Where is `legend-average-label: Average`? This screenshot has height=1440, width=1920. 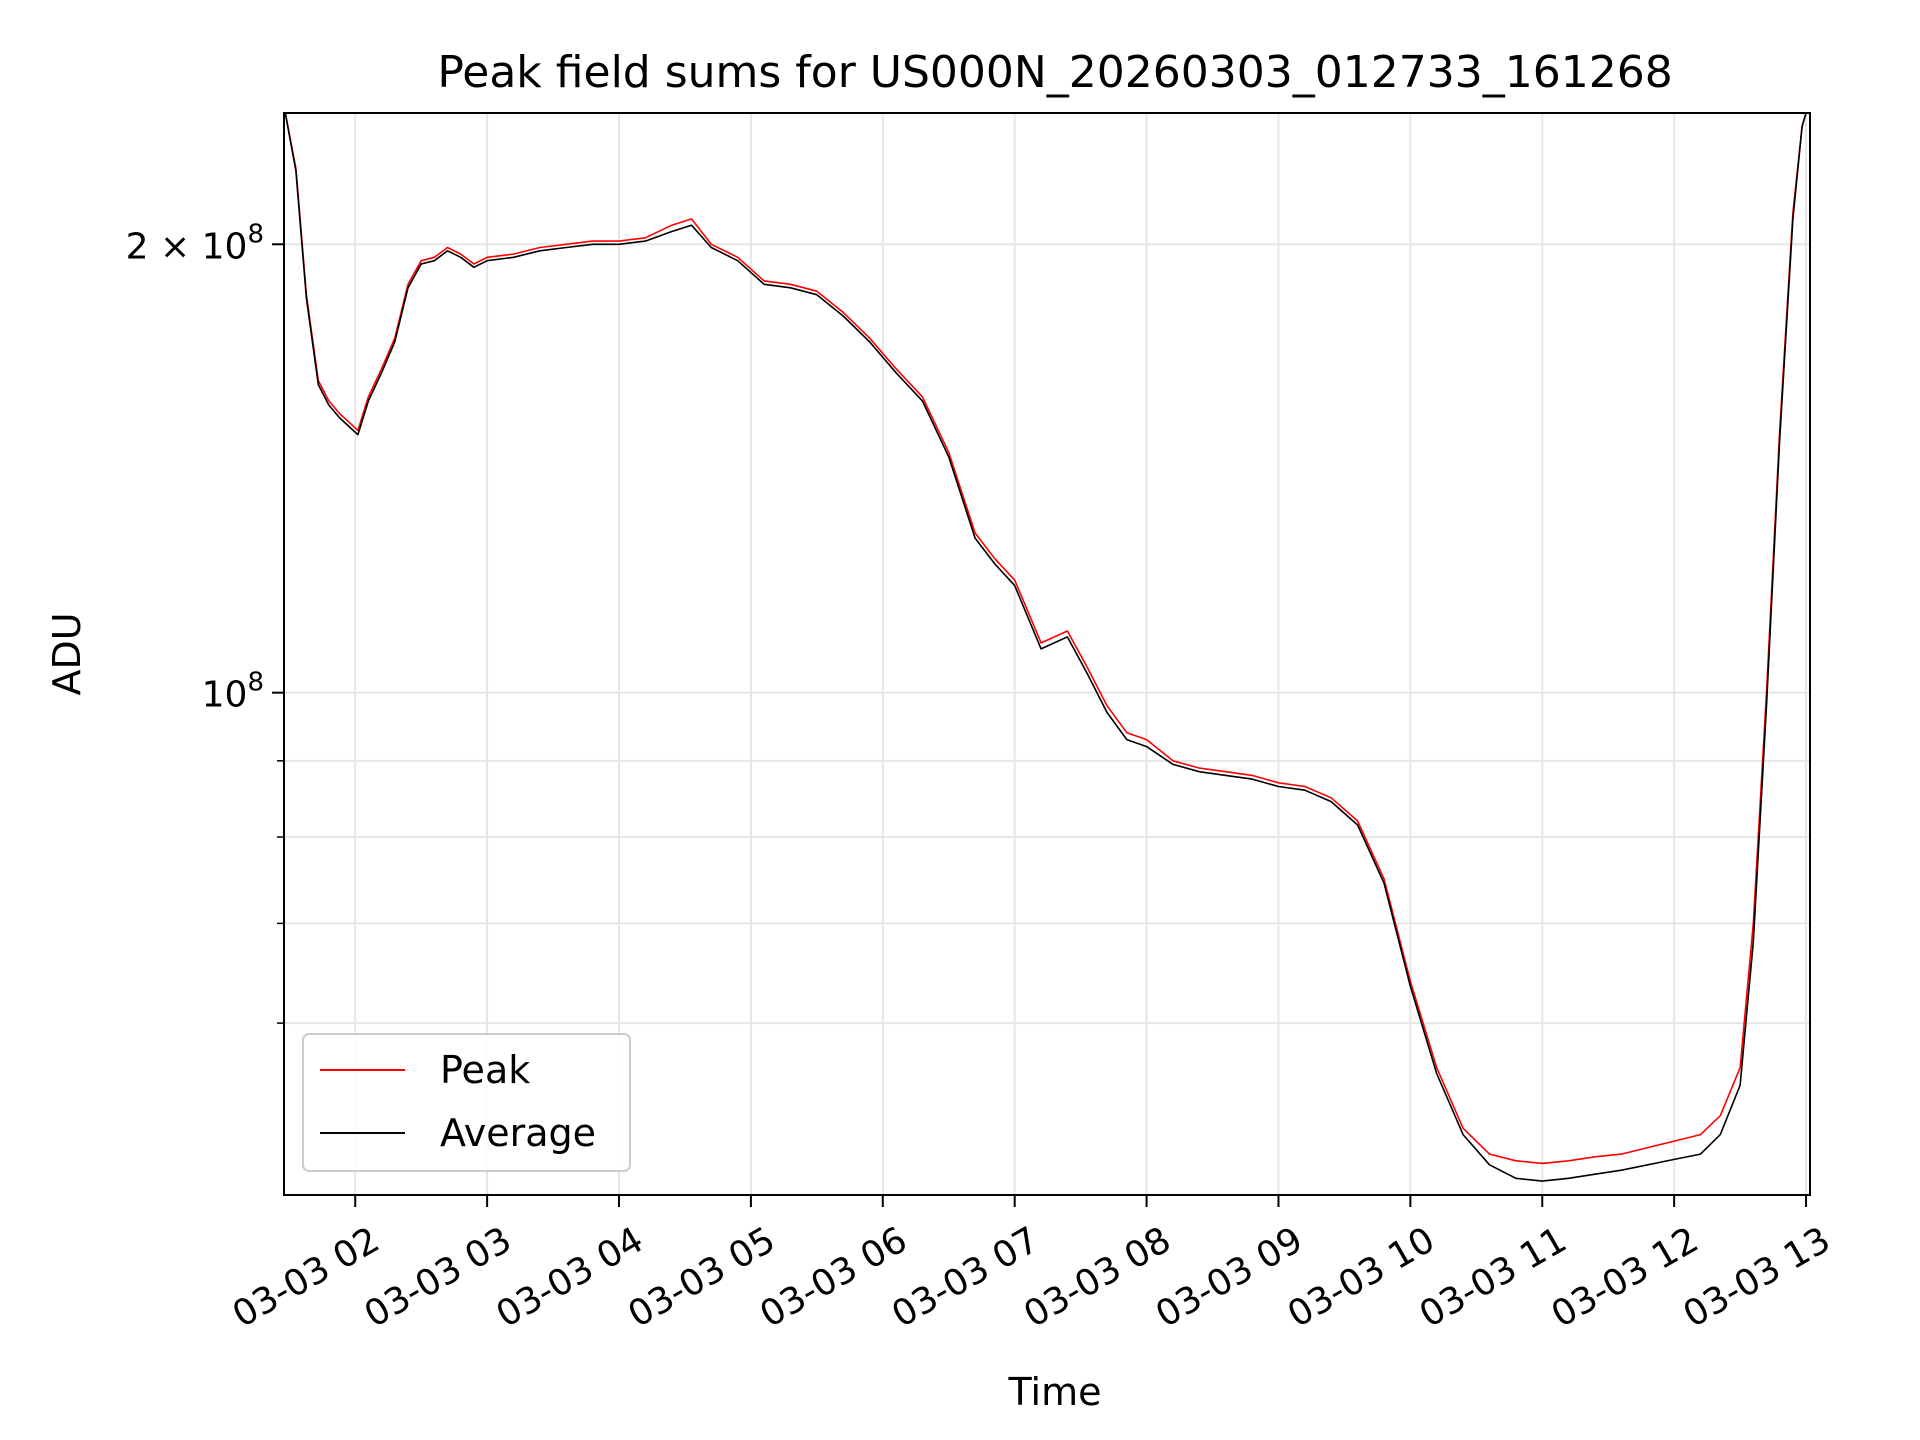
legend-average-label: Average is located at coordinates (518, 1133).